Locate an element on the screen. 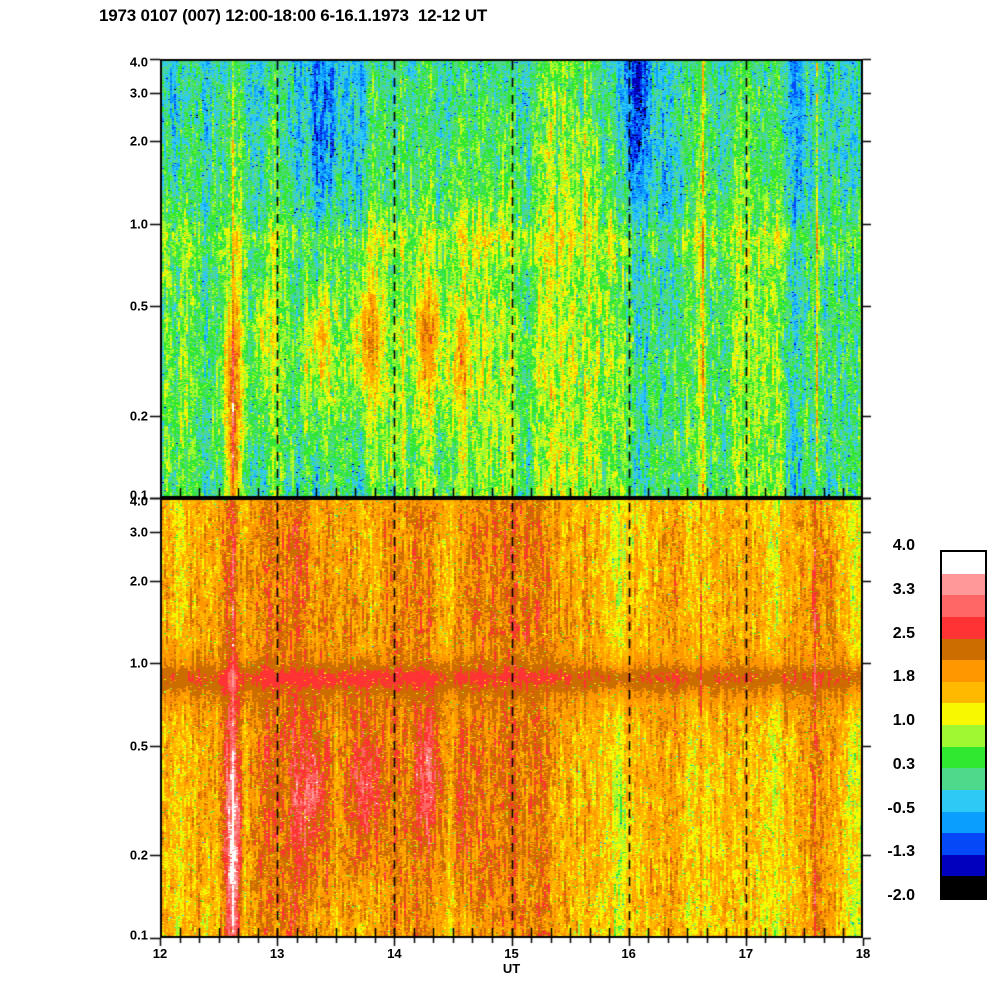 This screenshot has height=1000, width=1000. x-tick-label: 15 is located at coordinates (511, 953).